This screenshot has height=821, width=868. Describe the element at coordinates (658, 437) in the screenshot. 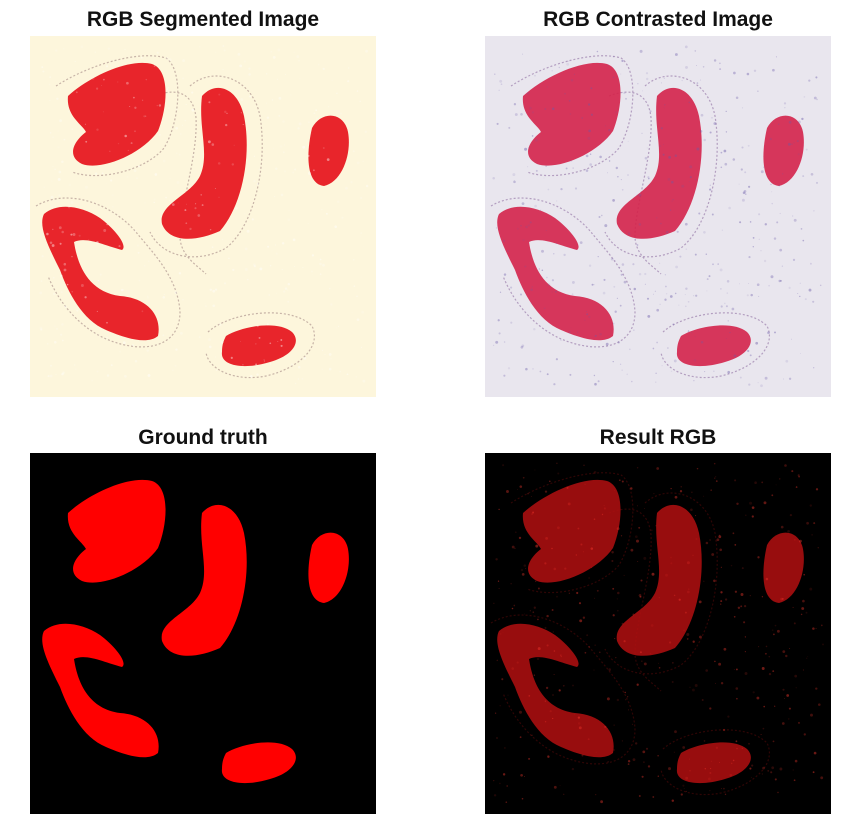

I see `panel-title-result-rgb: Result RGB` at that location.